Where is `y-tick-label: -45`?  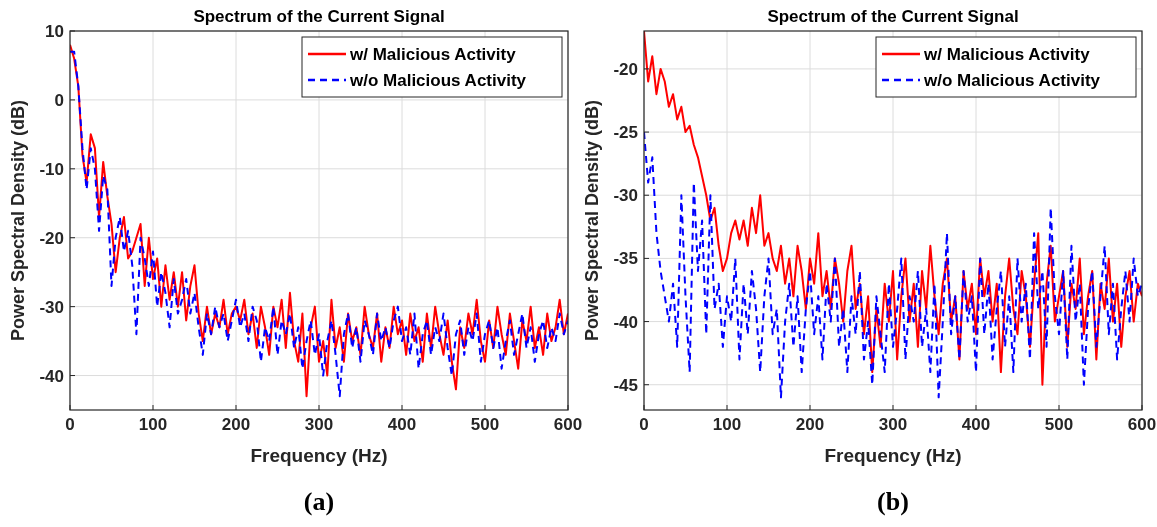
y-tick-label: -45 is located at coordinates (625, 385).